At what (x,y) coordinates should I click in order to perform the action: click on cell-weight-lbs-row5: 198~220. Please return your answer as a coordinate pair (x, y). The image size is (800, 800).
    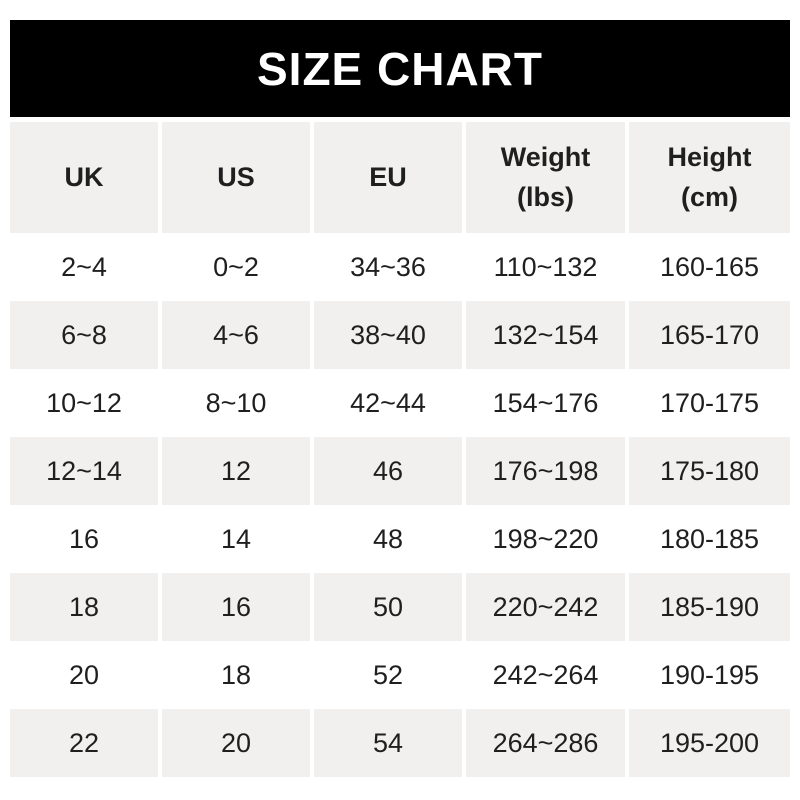
    Looking at the image, I should click on (545, 539).